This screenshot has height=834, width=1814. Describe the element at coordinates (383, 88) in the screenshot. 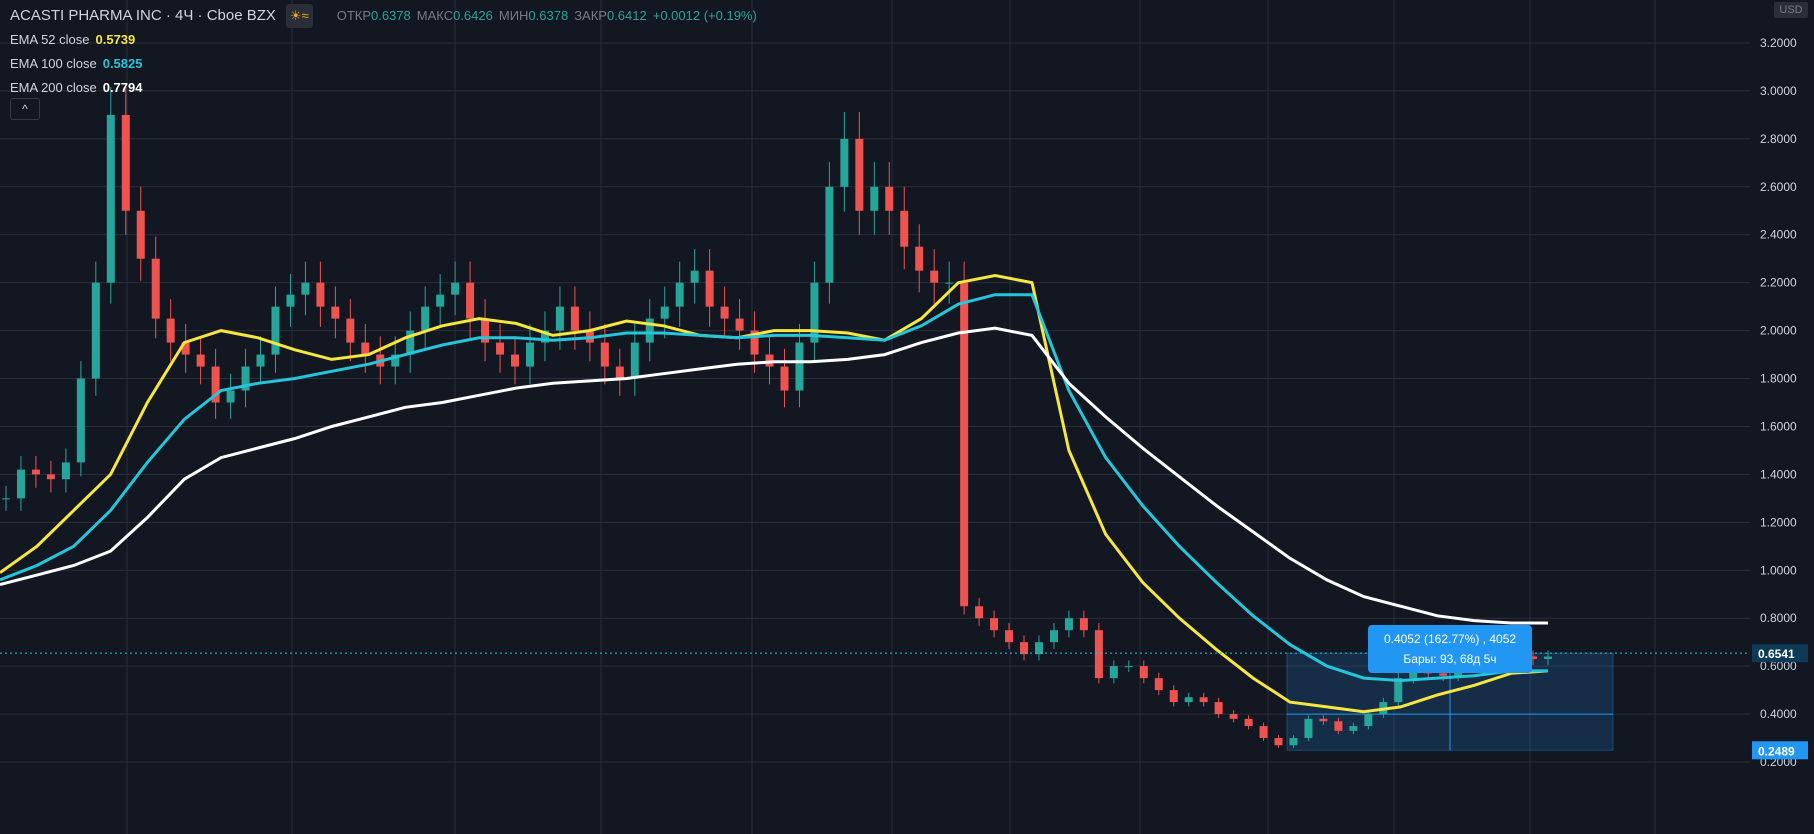

I see `indicator-ema200: EMA 200 close 0.7794` at that location.